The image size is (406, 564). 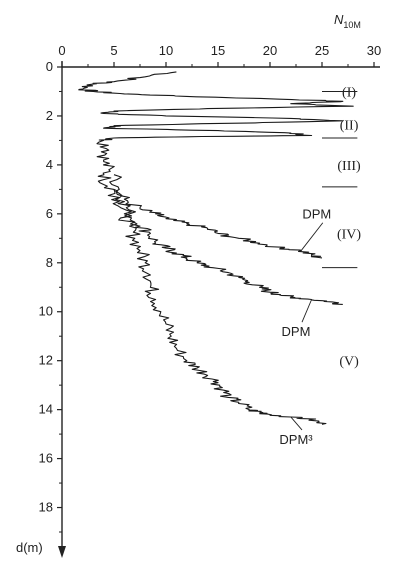 I want to click on series-label-2: DPM, so click(x=296, y=331).